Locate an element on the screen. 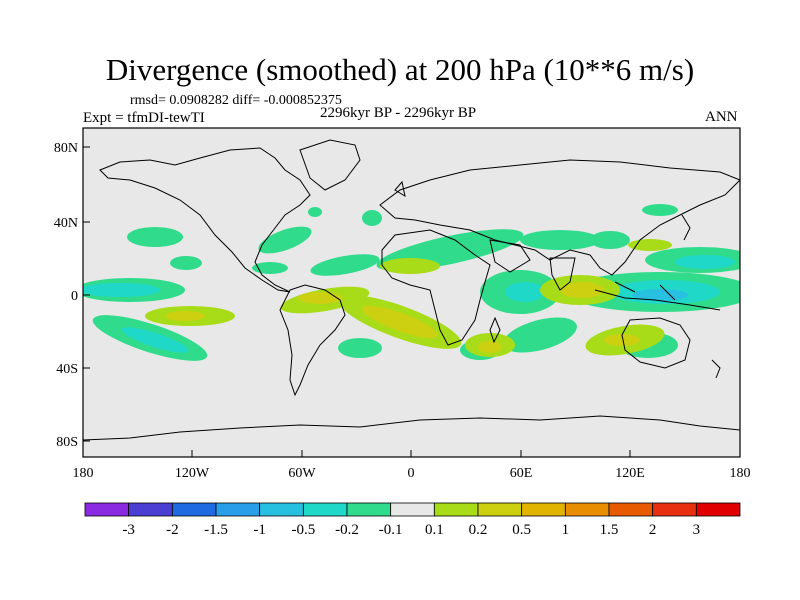 This screenshot has height=600, width=800. colorbar-label: 0.1 is located at coordinates (434, 530).